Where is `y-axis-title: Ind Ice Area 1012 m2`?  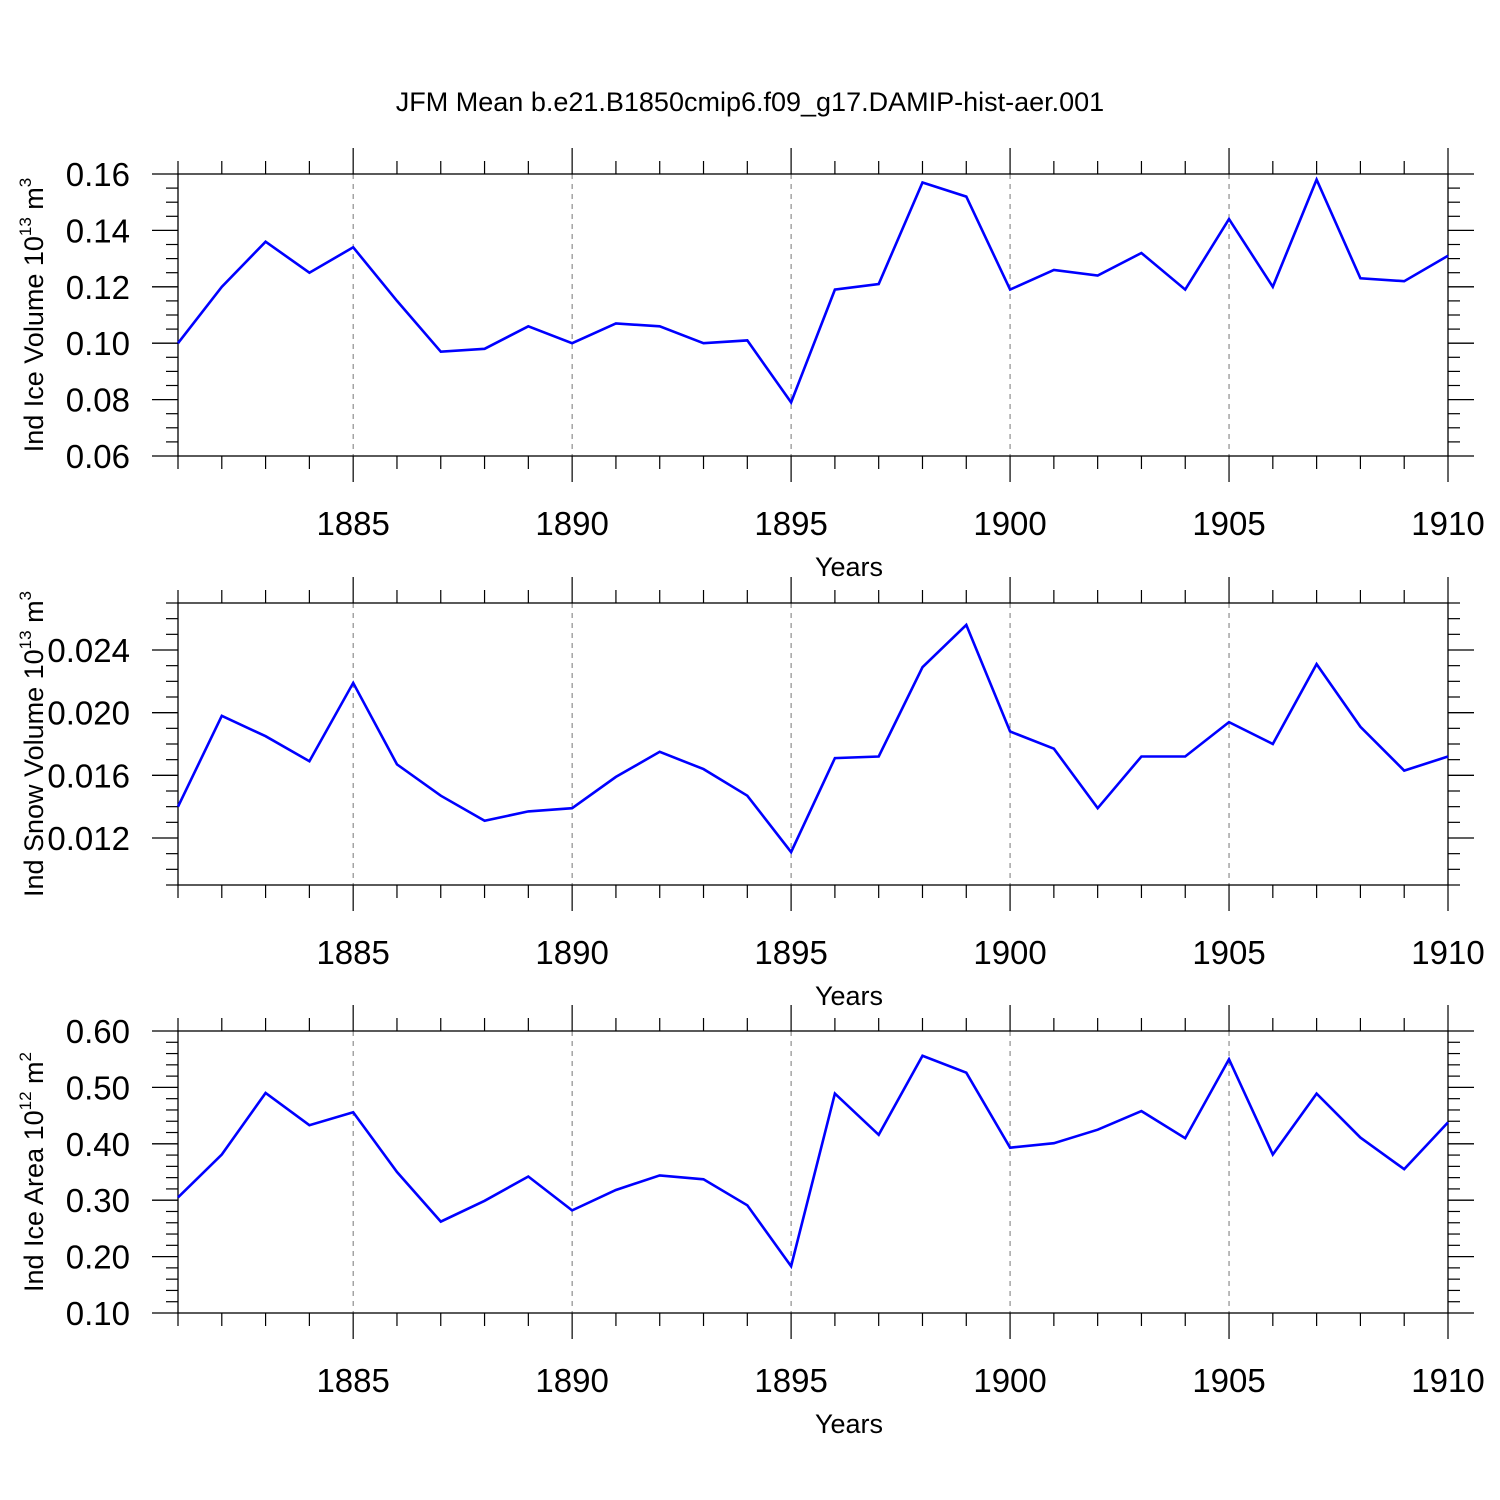
y-axis-title: Ind Ice Area 1012 m2 is located at coordinates (32, 1172).